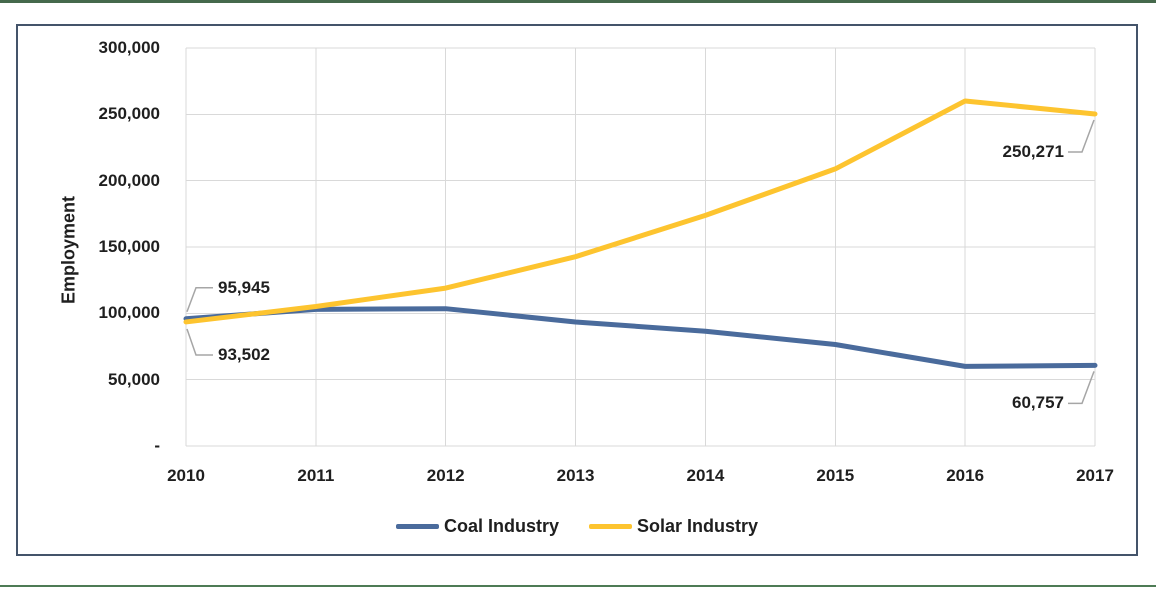  I want to click on legend-label: Coal Industry, so click(501, 526).